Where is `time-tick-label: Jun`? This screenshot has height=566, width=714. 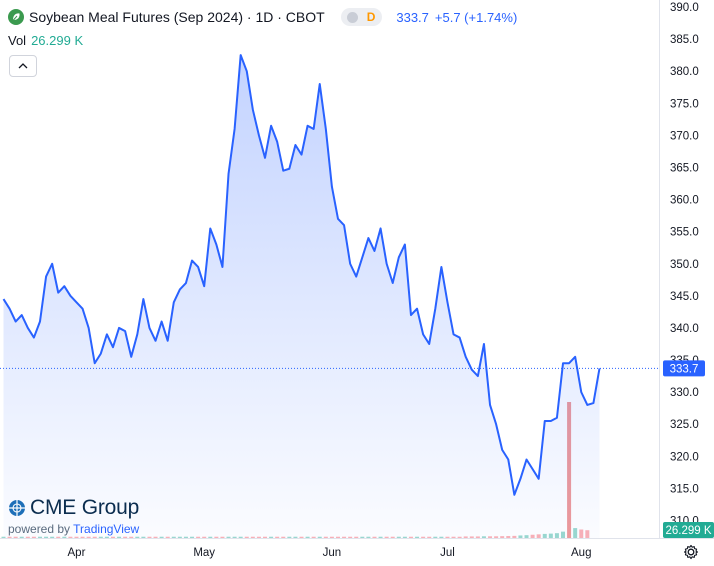
time-tick-label: Jun is located at coordinates (332, 553).